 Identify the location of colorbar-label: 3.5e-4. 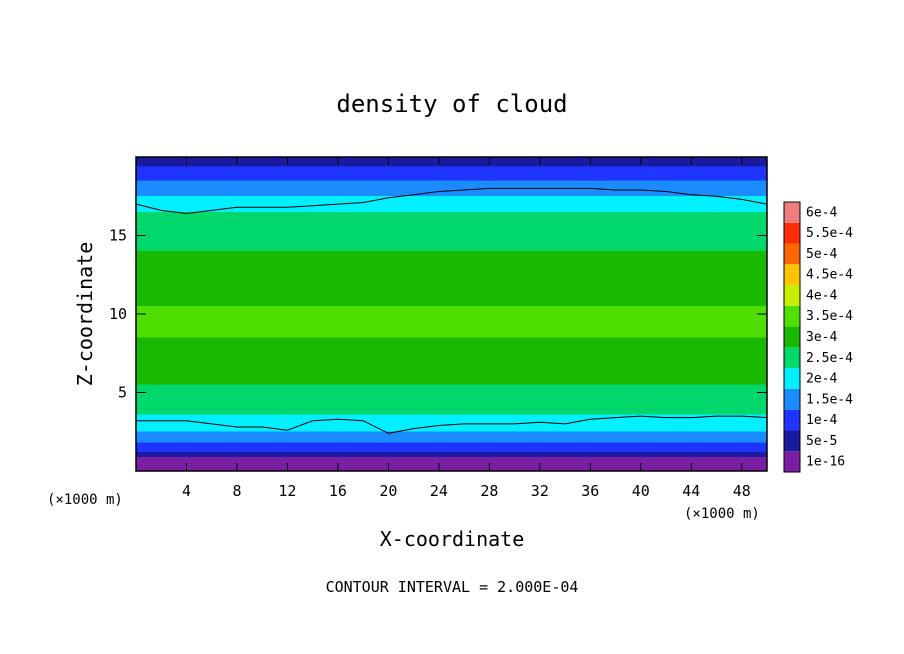
(829, 316).